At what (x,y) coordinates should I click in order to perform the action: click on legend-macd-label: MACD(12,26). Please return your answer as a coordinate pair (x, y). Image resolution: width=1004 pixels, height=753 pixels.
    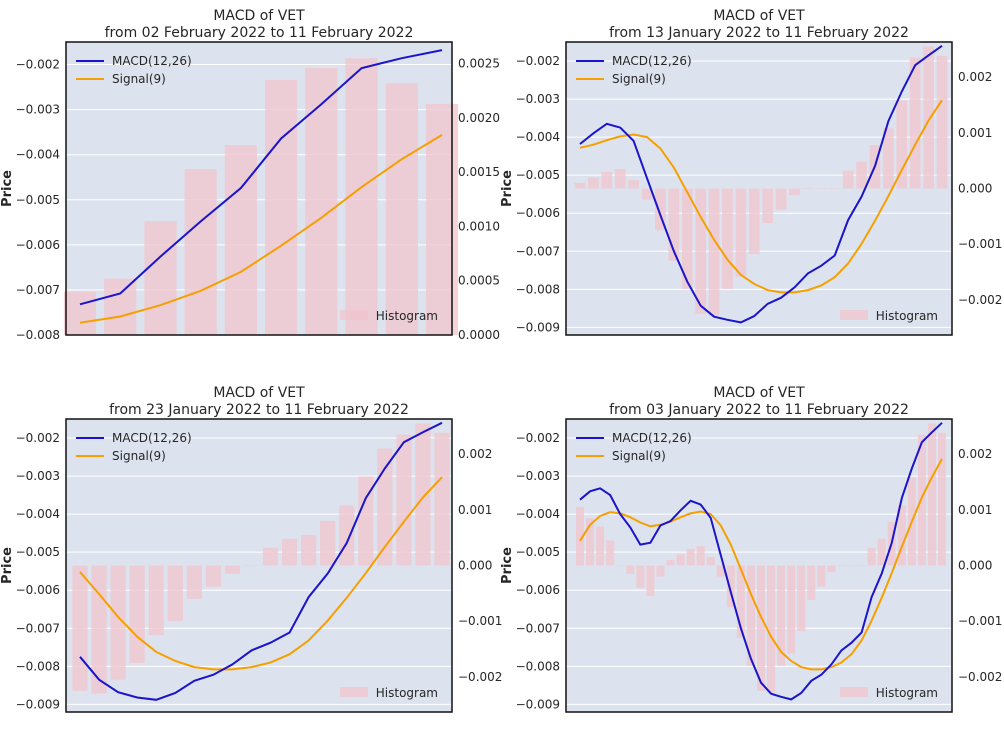
    Looking at the image, I should click on (152, 61).